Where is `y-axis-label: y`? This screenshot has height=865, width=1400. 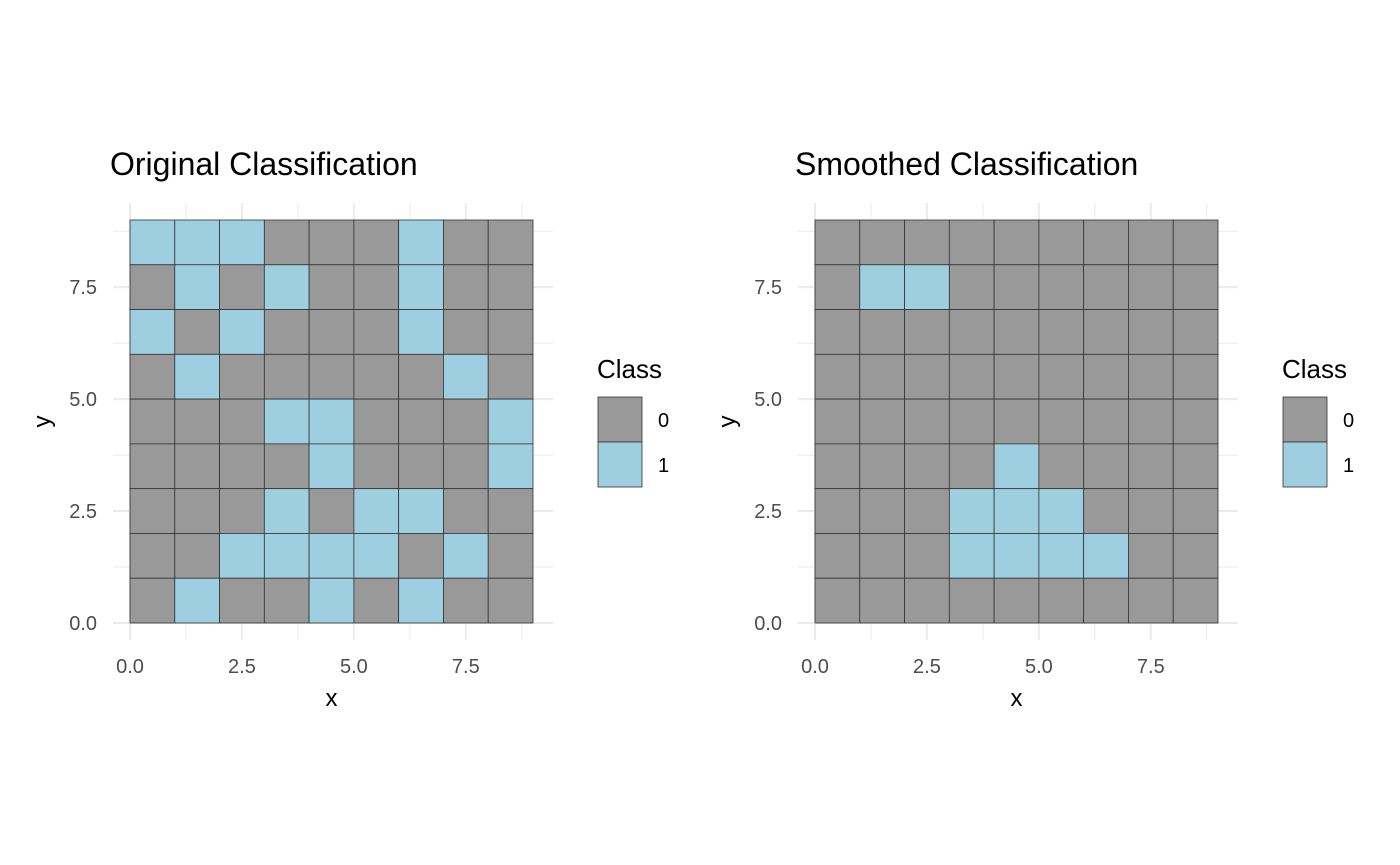
y-axis-label: y is located at coordinates (727, 422).